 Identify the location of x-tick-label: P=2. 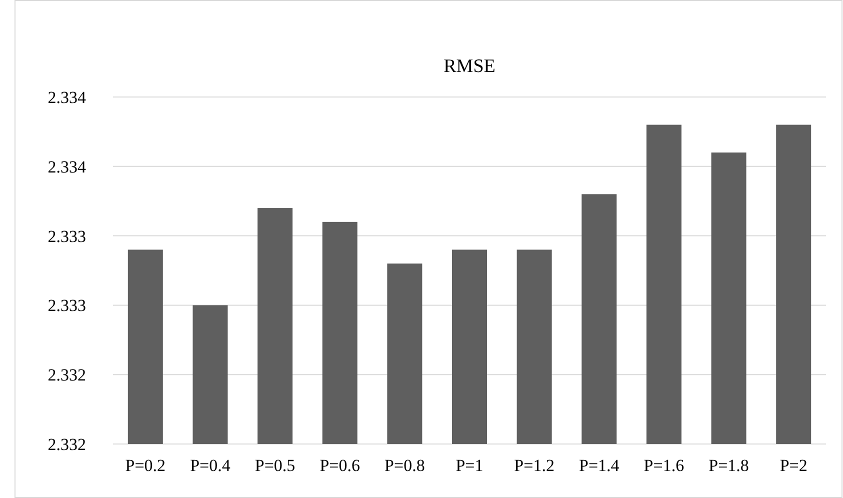
(794, 465).